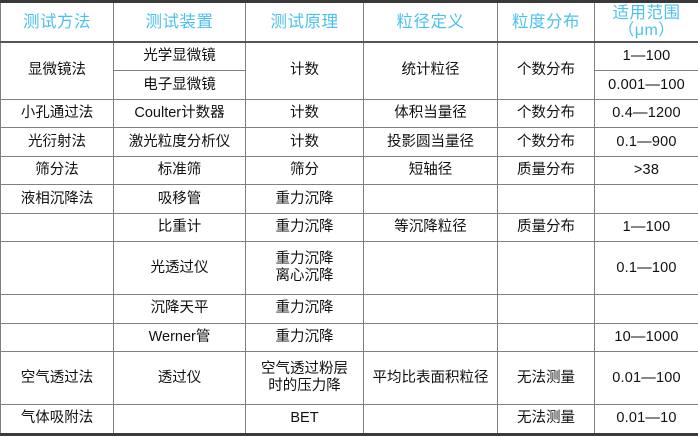 The height and width of the screenshot is (436, 698). I want to click on cell-range: 0.1—100, so click(646, 268).